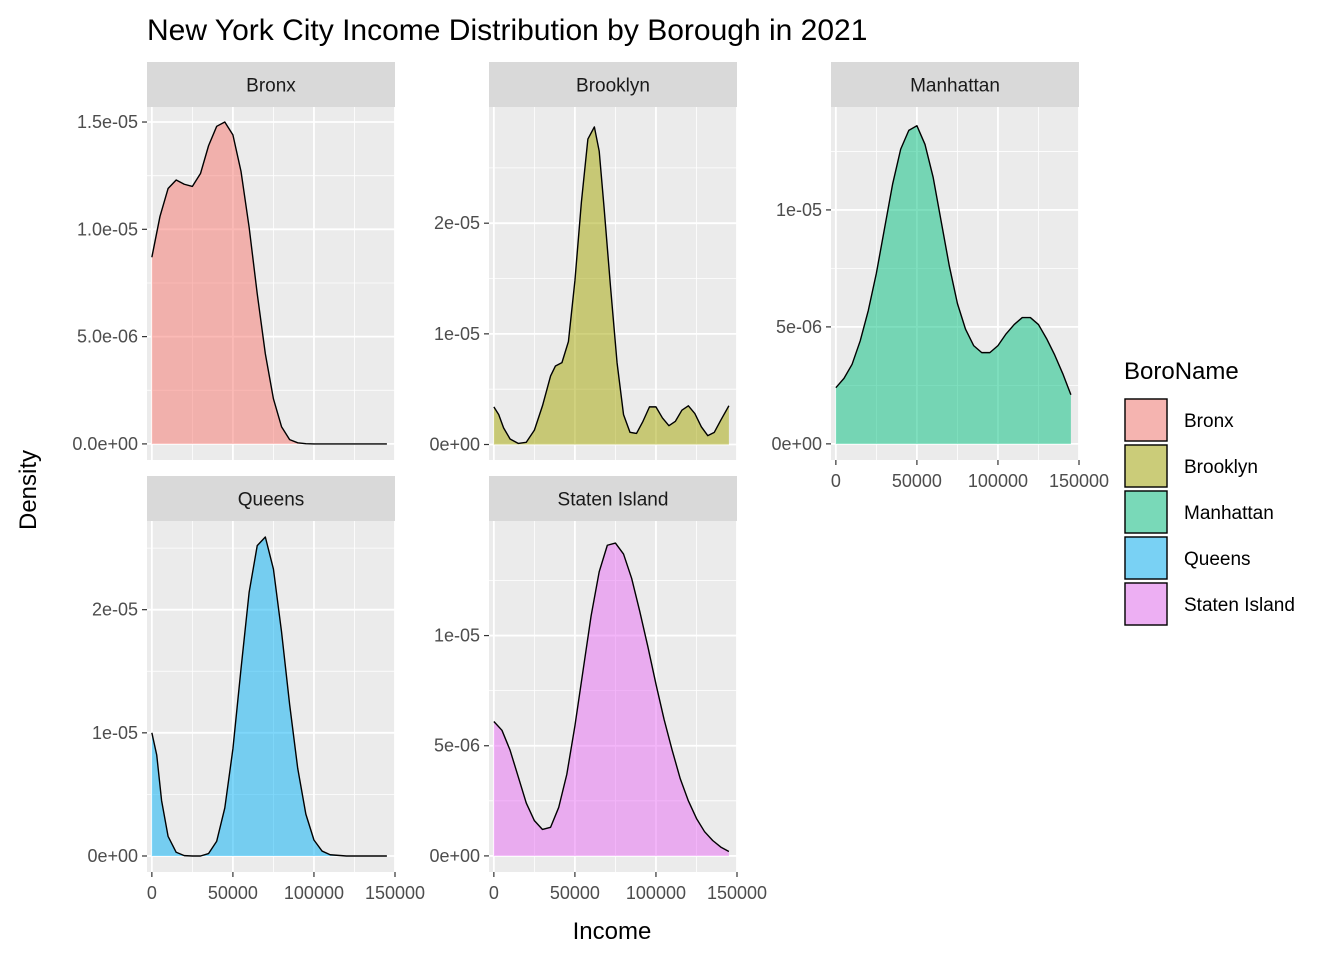 The image size is (1344, 965). What do you see at coordinates (1146, 466) in the screenshot?
I see `legend-swatch-brooklyn` at bounding box center [1146, 466].